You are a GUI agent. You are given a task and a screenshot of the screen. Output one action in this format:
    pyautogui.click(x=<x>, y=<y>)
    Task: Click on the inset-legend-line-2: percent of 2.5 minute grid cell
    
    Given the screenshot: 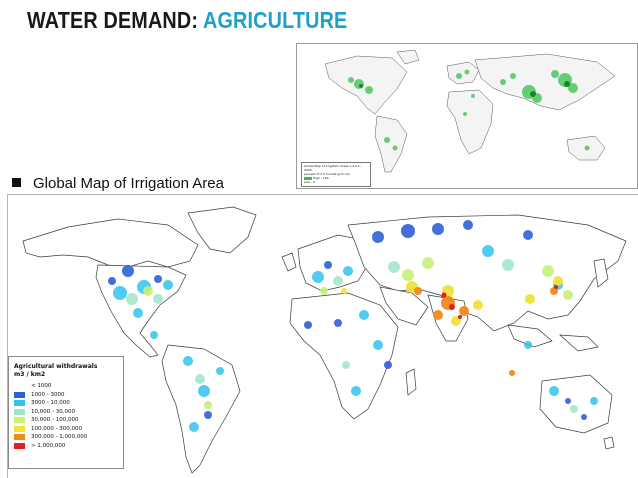 What is the action you would take?
    pyautogui.click(x=327, y=174)
    